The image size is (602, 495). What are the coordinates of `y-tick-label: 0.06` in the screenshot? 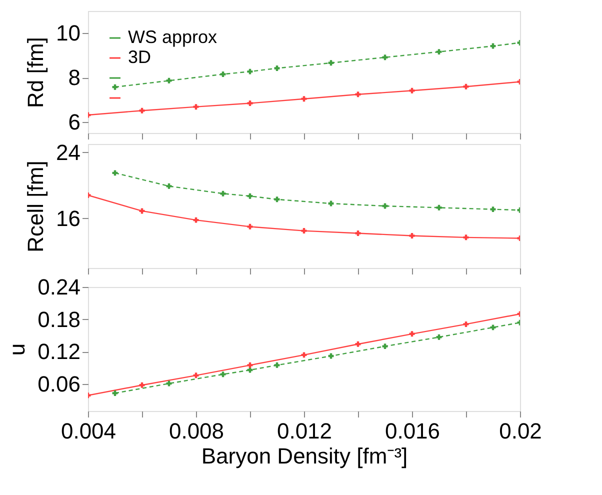 It's located at (59, 384).